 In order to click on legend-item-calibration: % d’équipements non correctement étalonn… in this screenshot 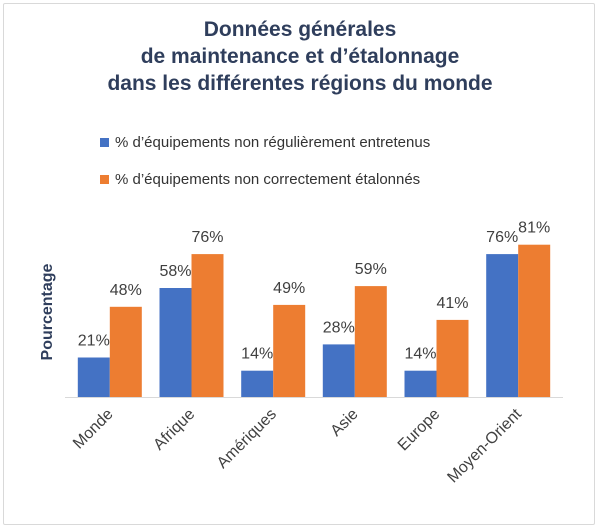, I will do `click(265, 179)`.